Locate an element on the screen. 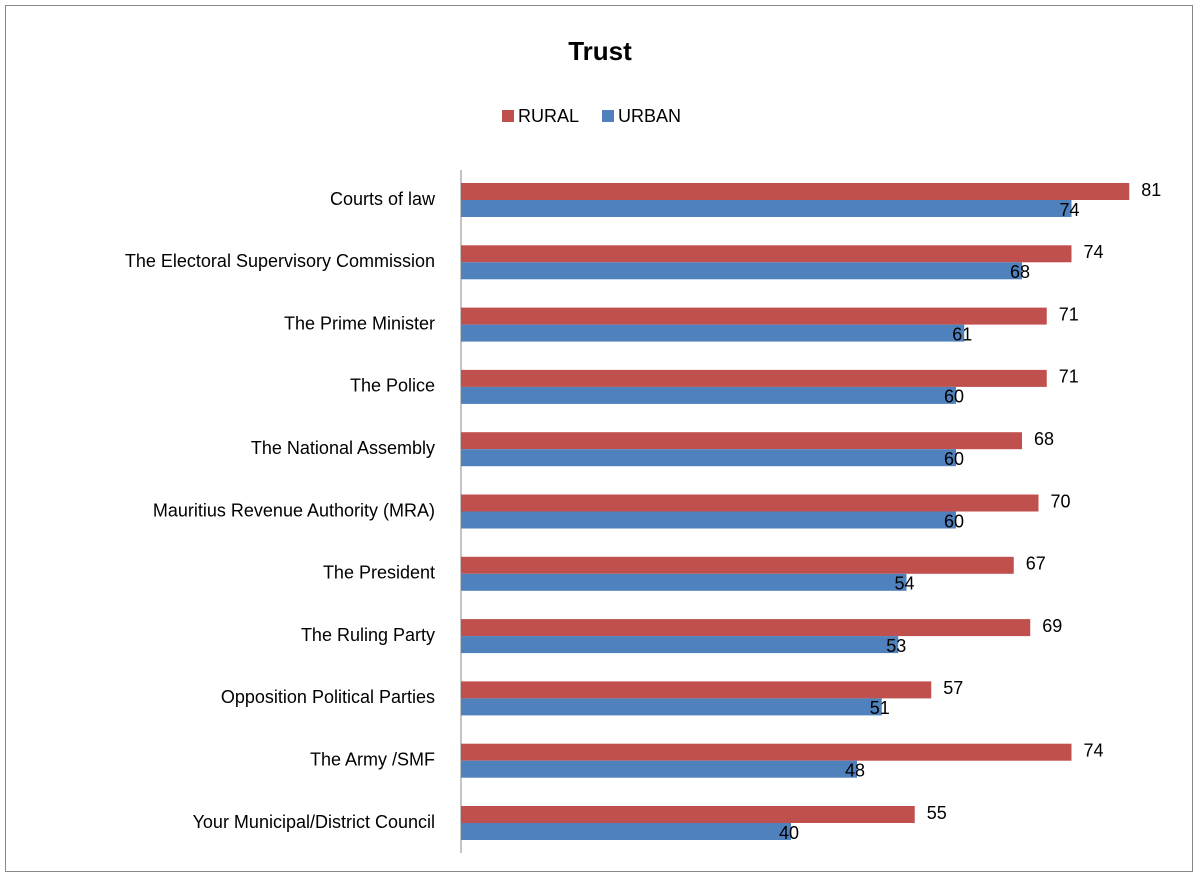 This screenshot has width=1199, height=878. y-tick-label: The Police is located at coordinates (392, 386).